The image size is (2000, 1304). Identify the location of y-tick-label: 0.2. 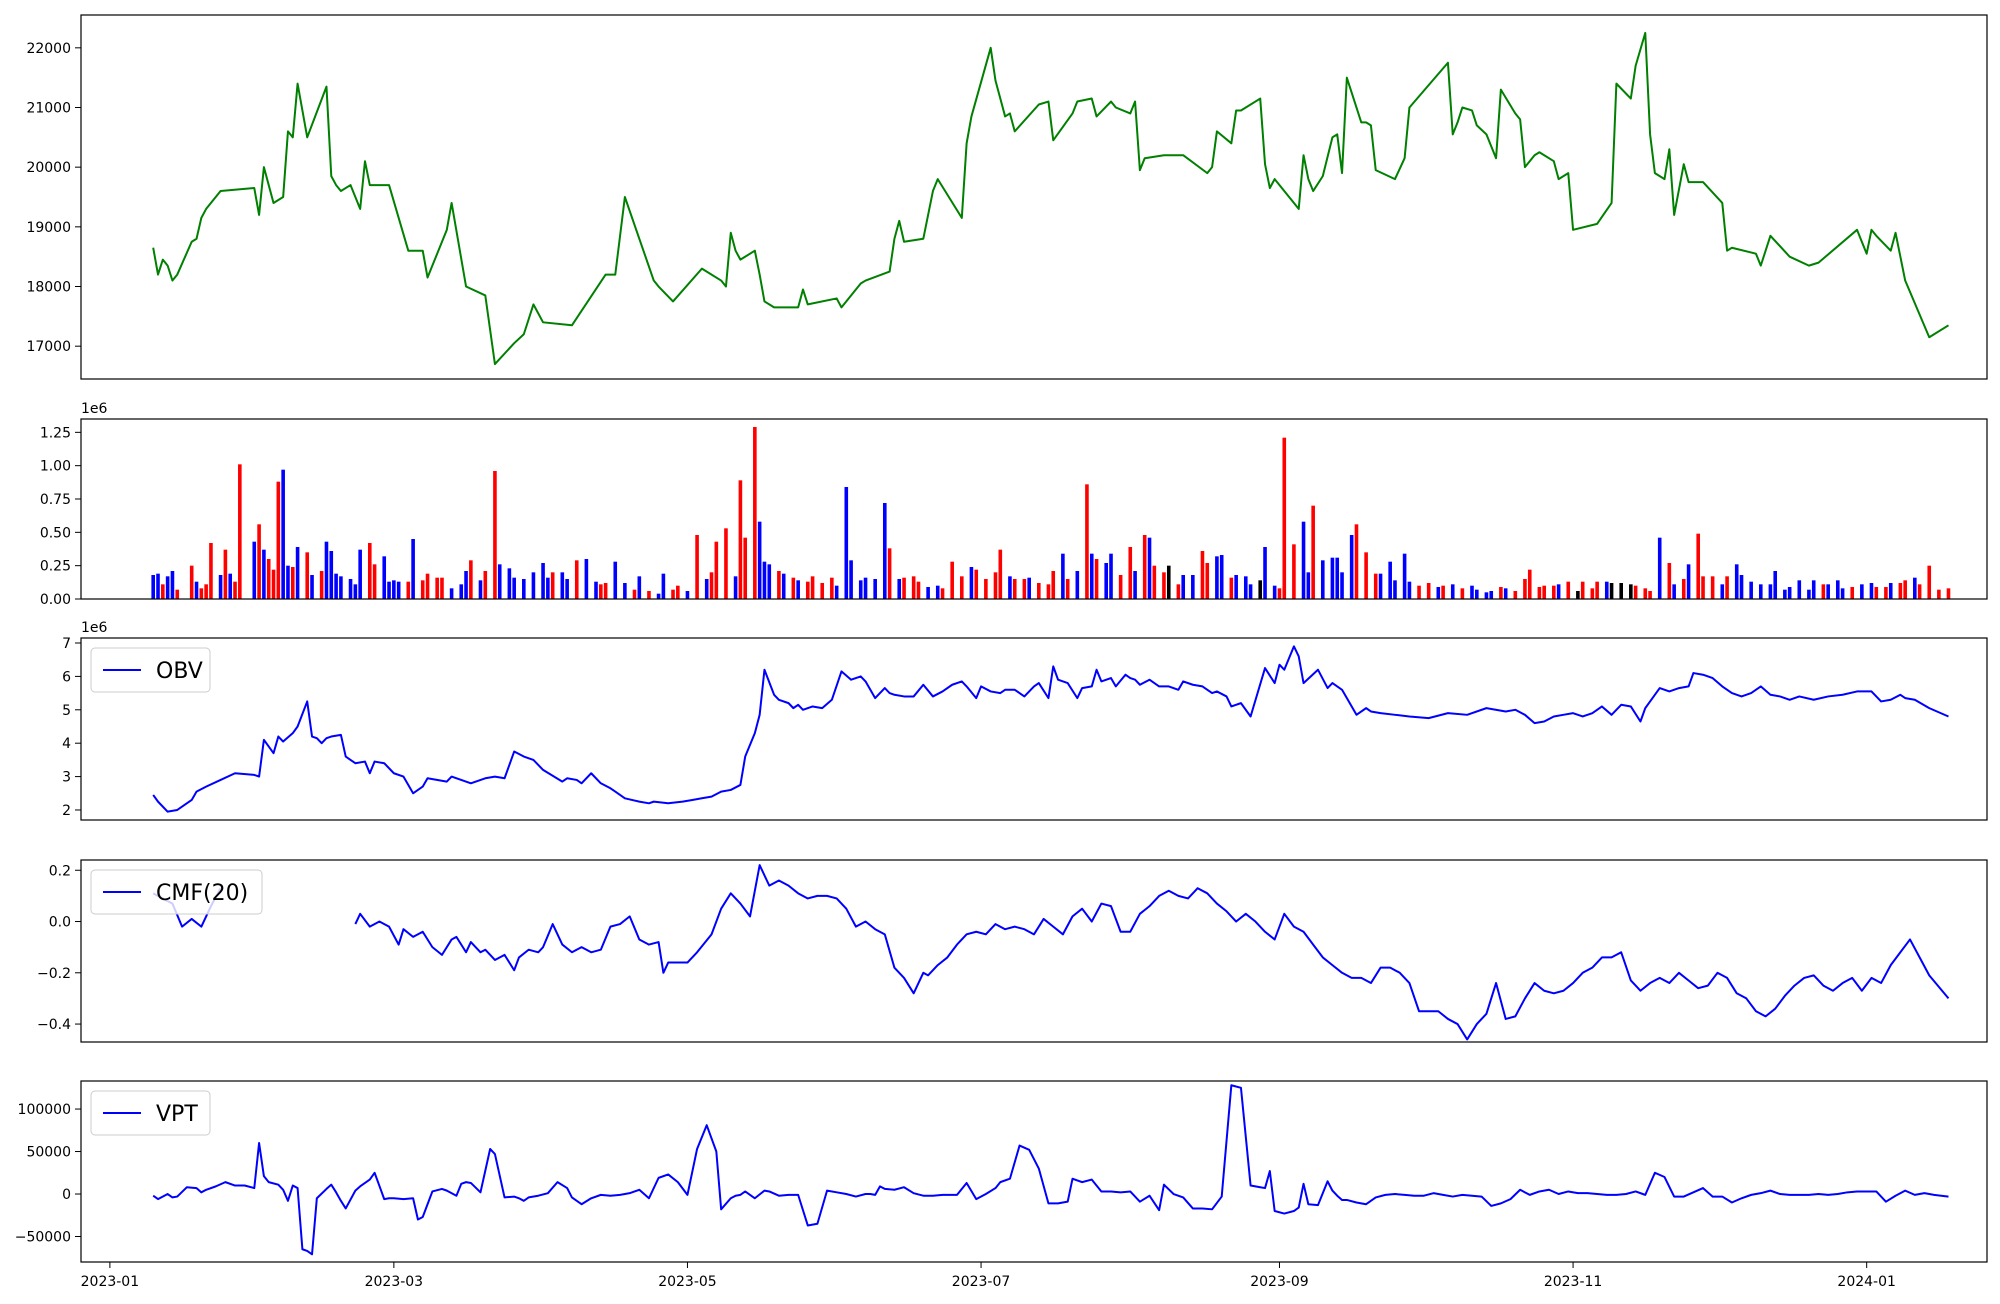
(60, 871).